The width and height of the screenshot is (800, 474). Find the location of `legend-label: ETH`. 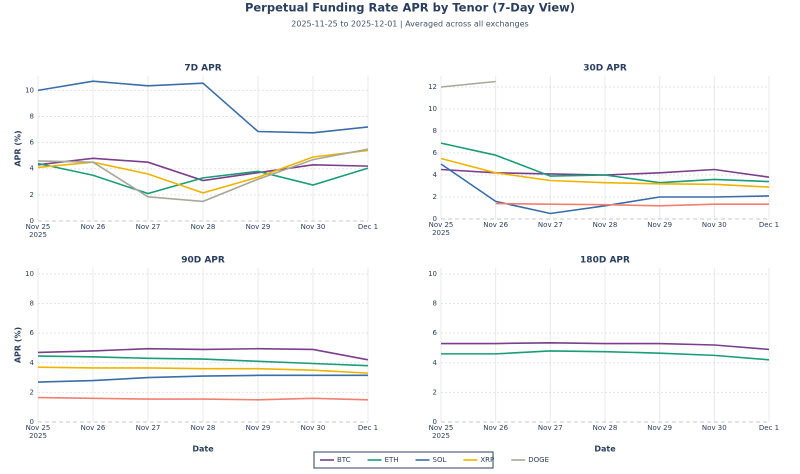

legend-label: ETH is located at coordinates (392, 460).